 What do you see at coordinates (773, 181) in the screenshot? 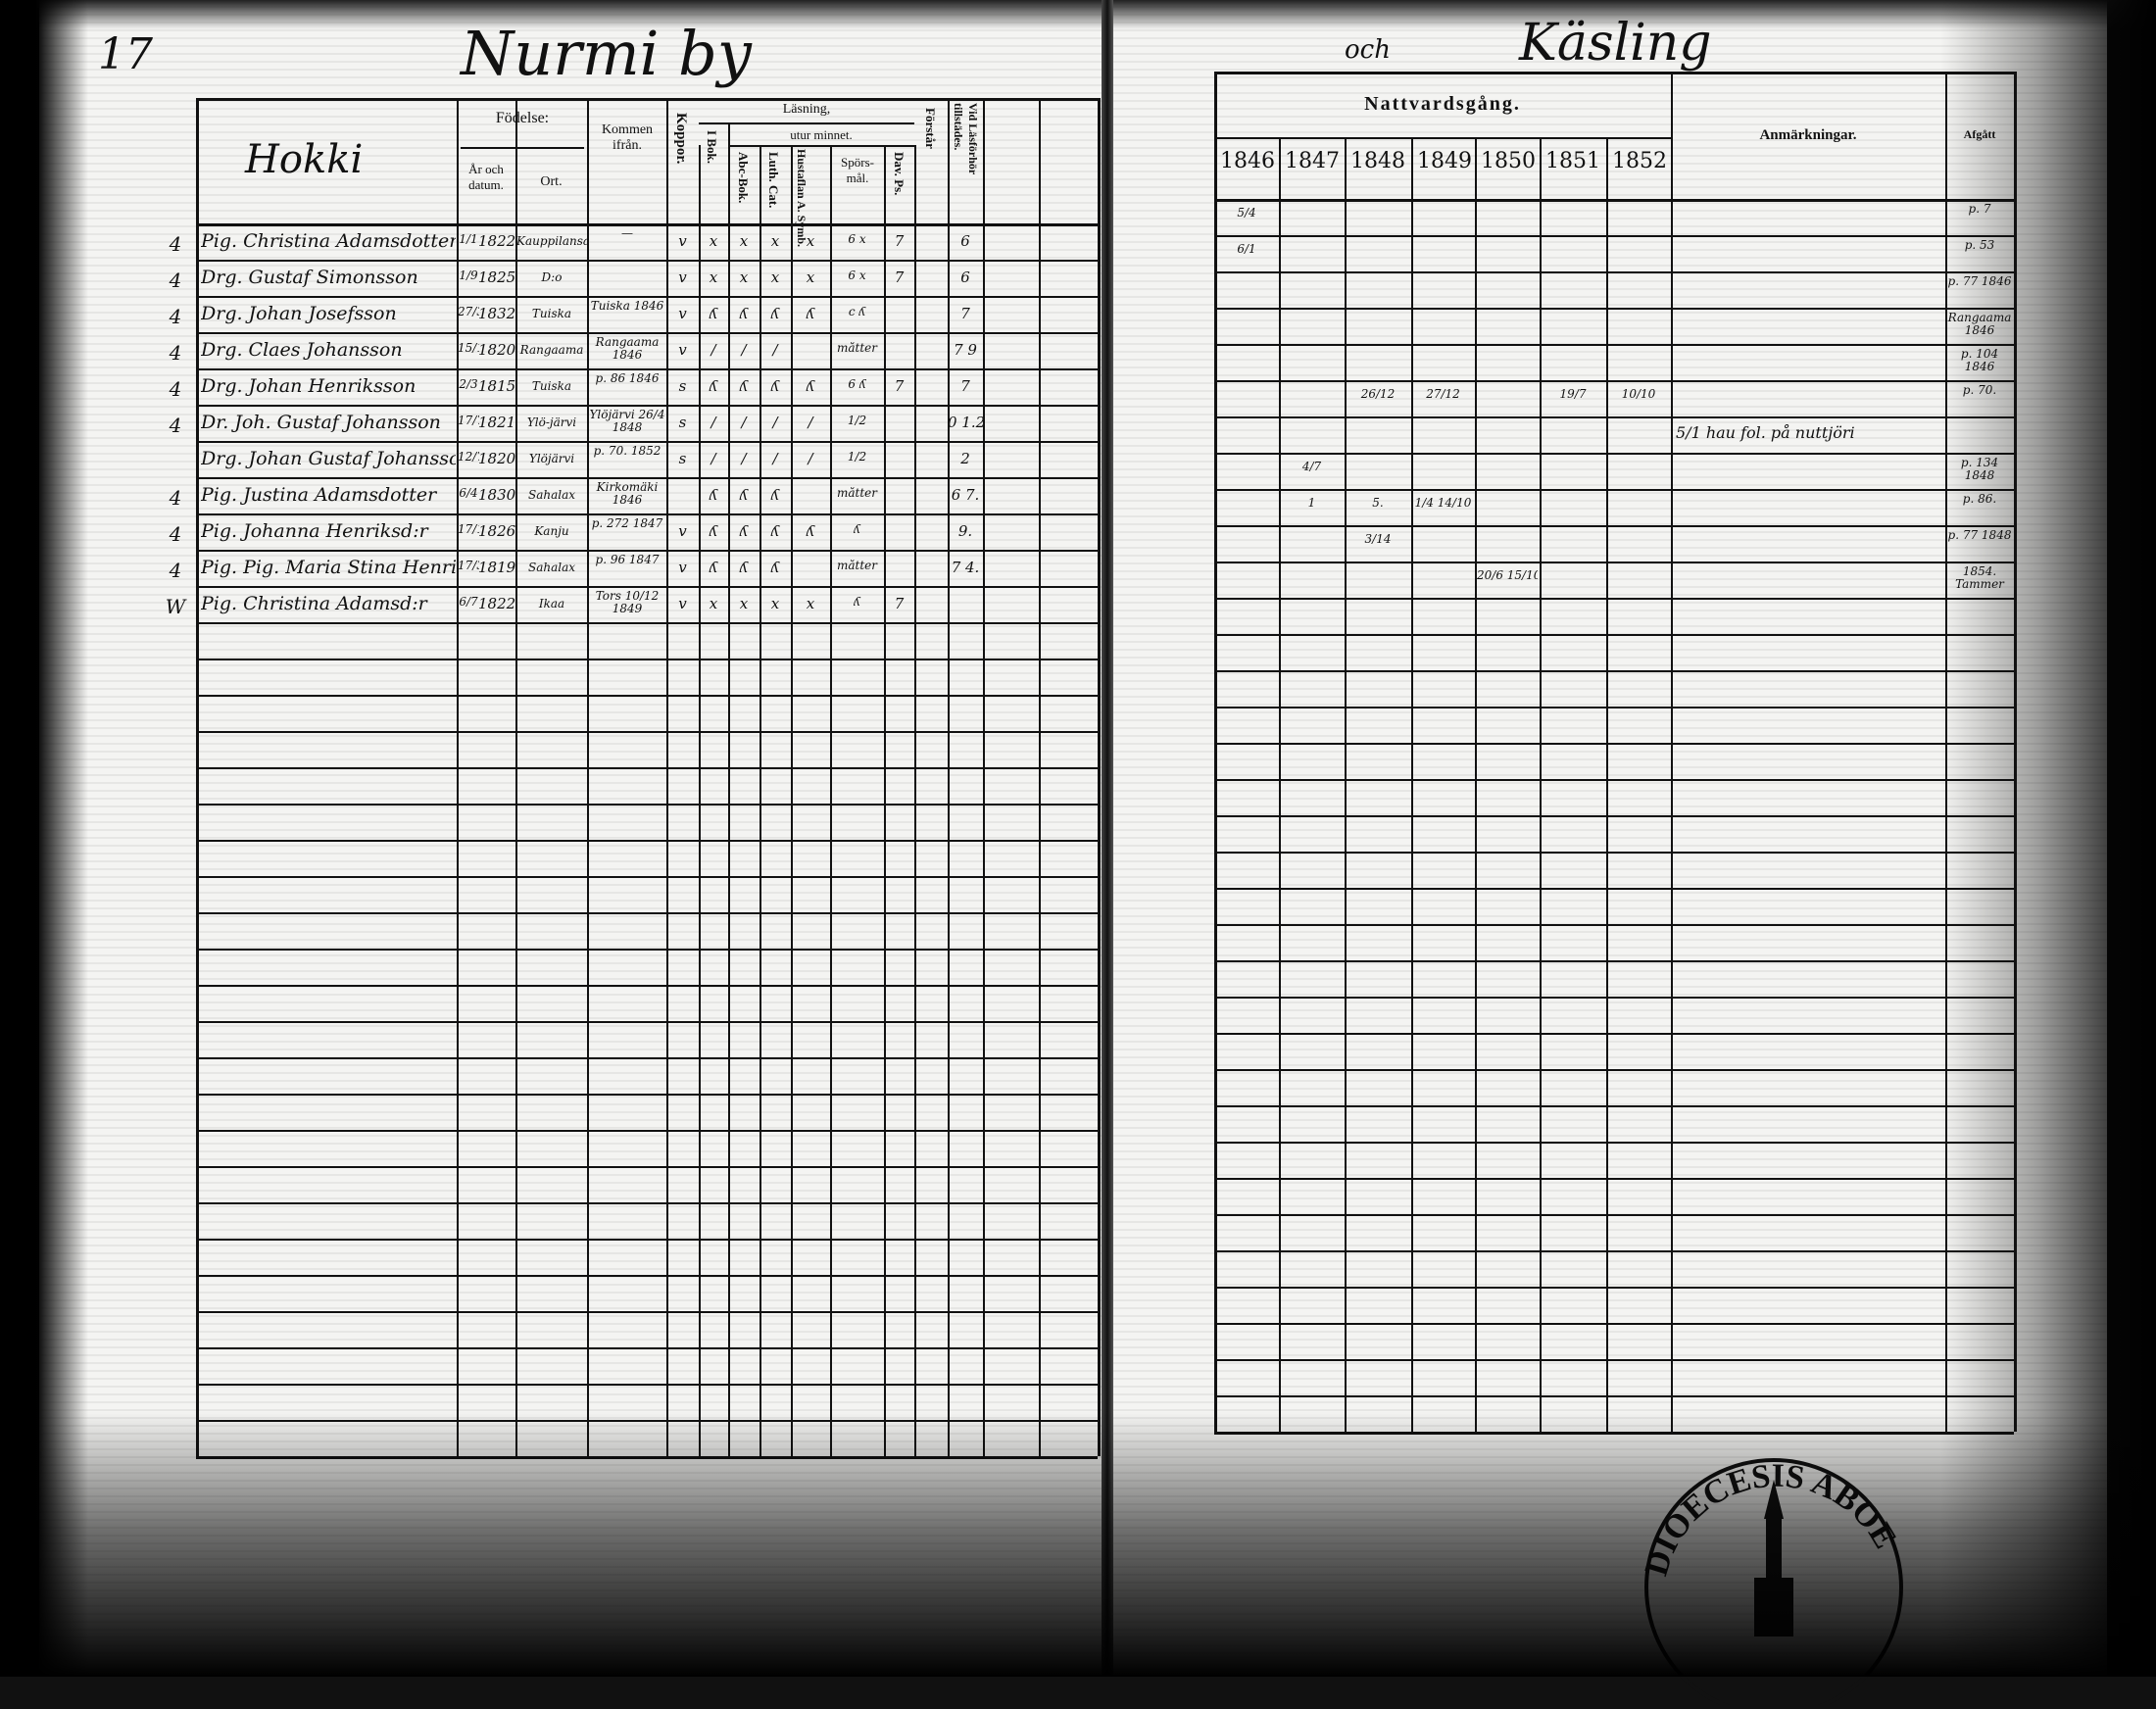
I see `luth-cat-header: Luth. Cat.` at bounding box center [773, 181].